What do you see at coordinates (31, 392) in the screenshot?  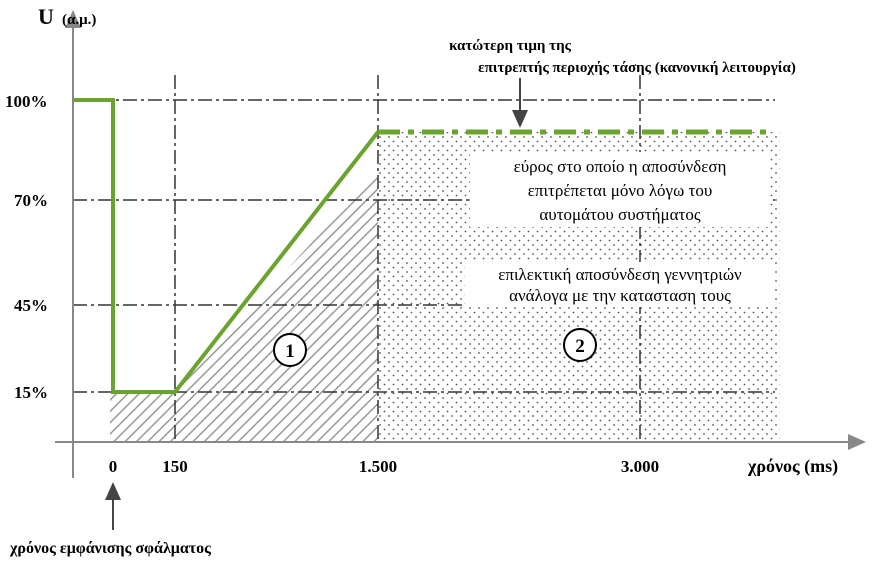 I see `y-tick-label: 15%` at bounding box center [31, 392].